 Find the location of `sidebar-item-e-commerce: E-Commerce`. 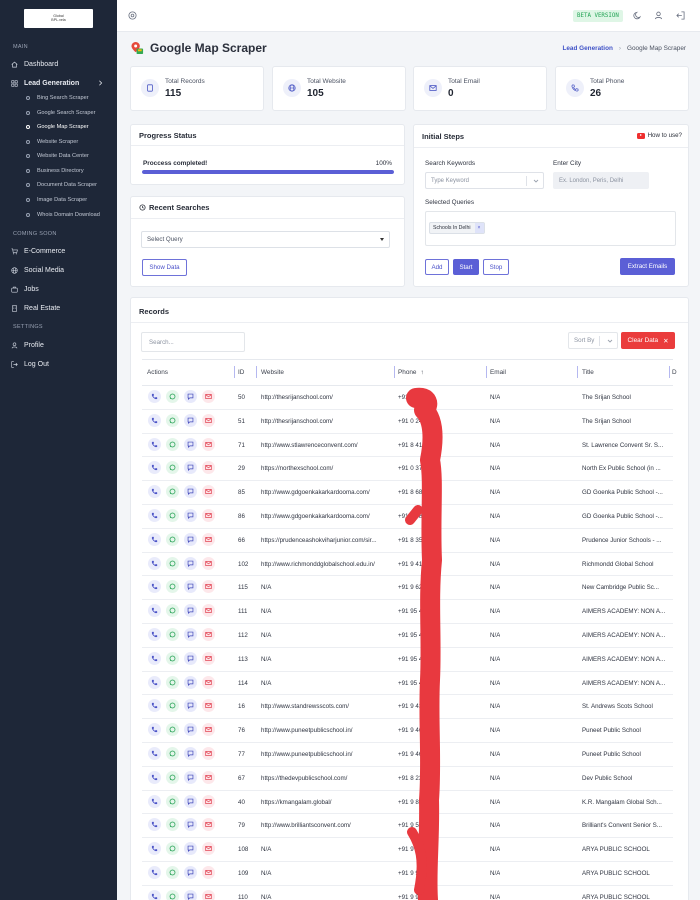

sidebar-item-e-commerce: E-Commerce is located at coordinates (61, 251).